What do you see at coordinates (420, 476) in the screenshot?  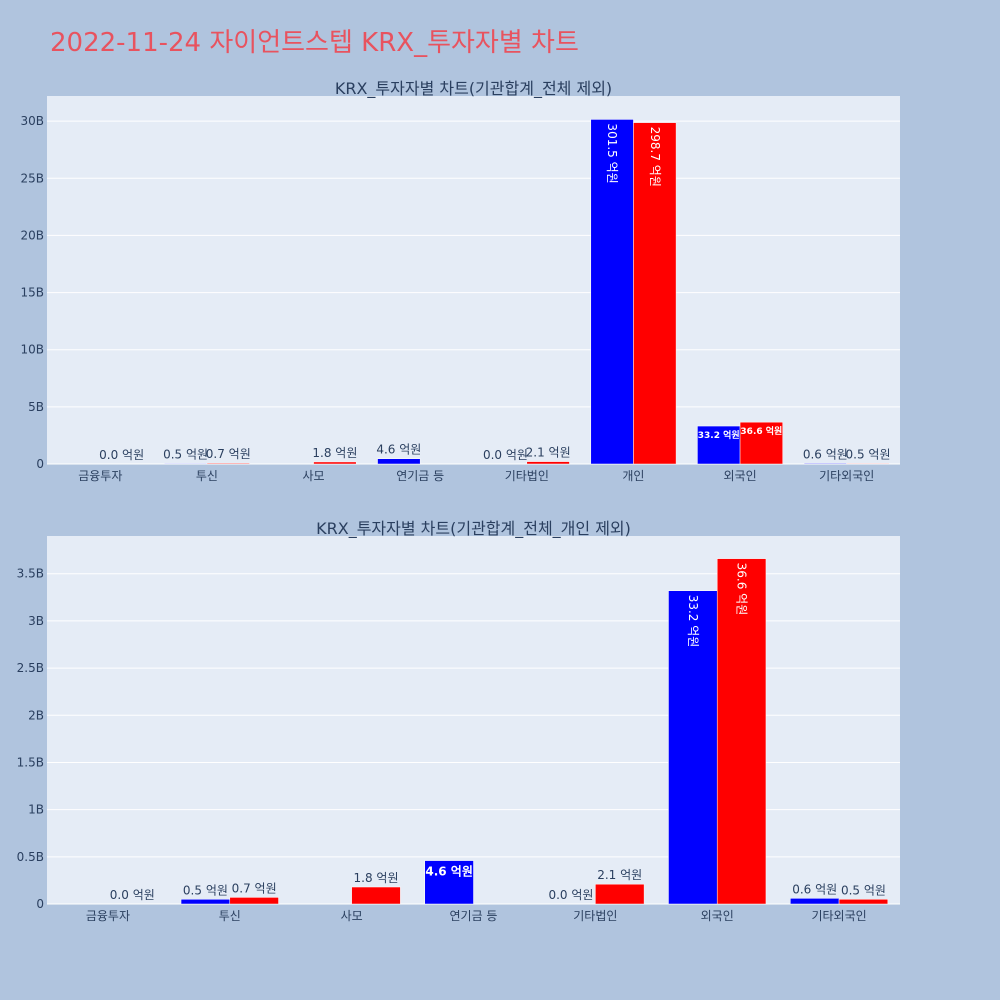 I see `x-tick-label: 연기금 등` at bounding box center [420, 476].